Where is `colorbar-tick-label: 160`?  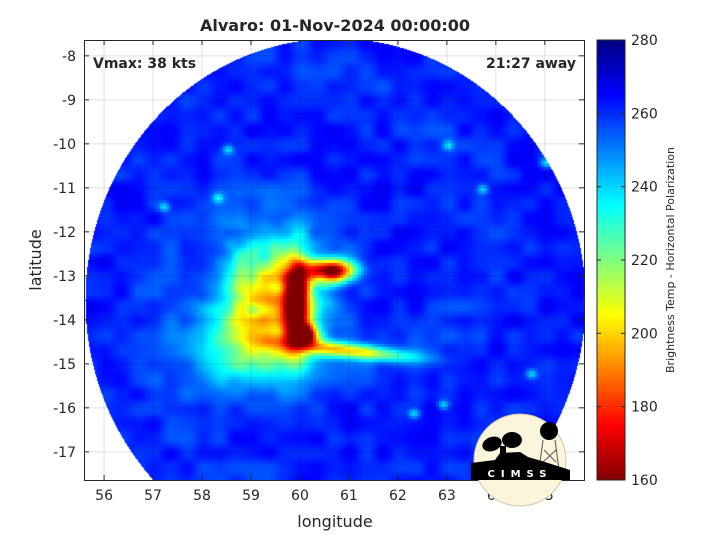
colorbar-tick-label: 160 is located at coordinates (644, 481).